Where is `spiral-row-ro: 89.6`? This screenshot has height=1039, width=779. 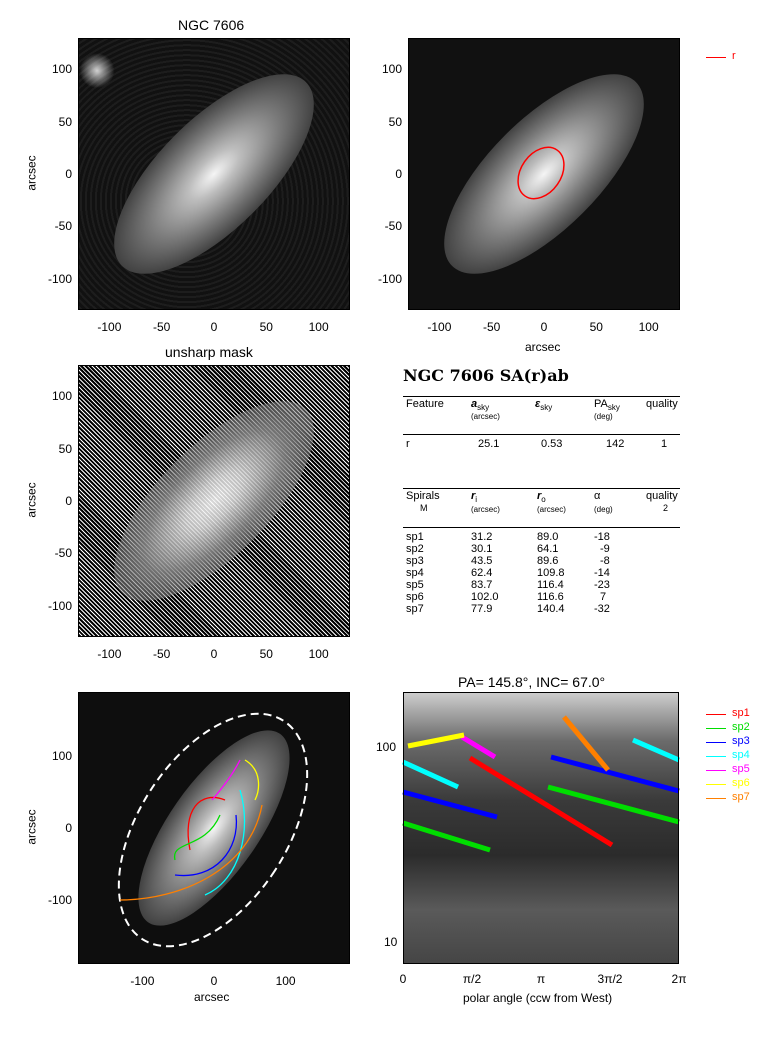
spiral-row-ro: 89.6 is located at coordinates (548, 561).